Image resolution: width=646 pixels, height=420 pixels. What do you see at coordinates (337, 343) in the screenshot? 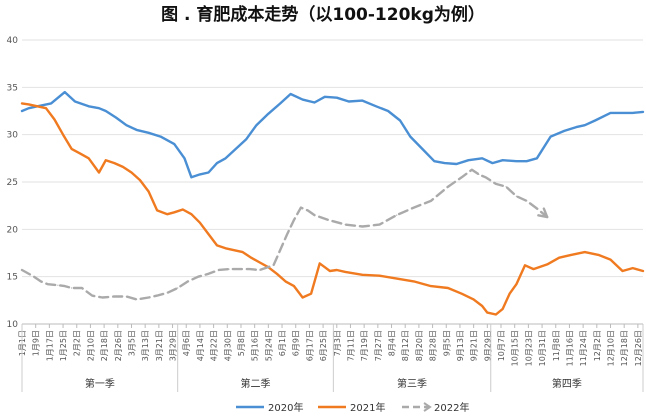
I see `x-tick-label: 7月3日` at bounding box center [337, 343].